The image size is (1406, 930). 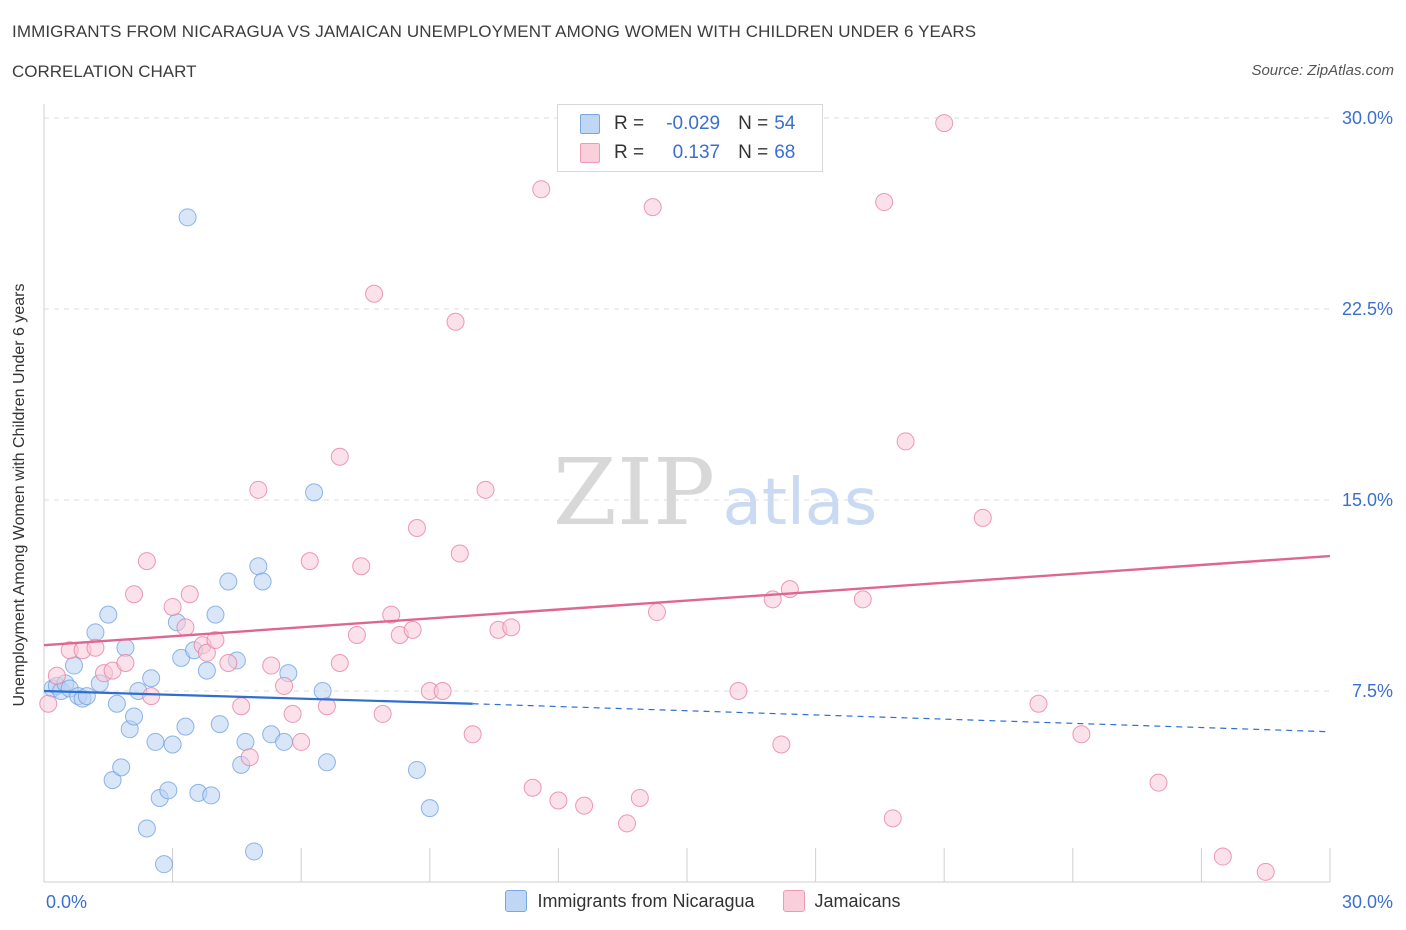 I want to click on series-legend: Immigrants from Nicaragua Jamaicans, so click(x=703, y=901).